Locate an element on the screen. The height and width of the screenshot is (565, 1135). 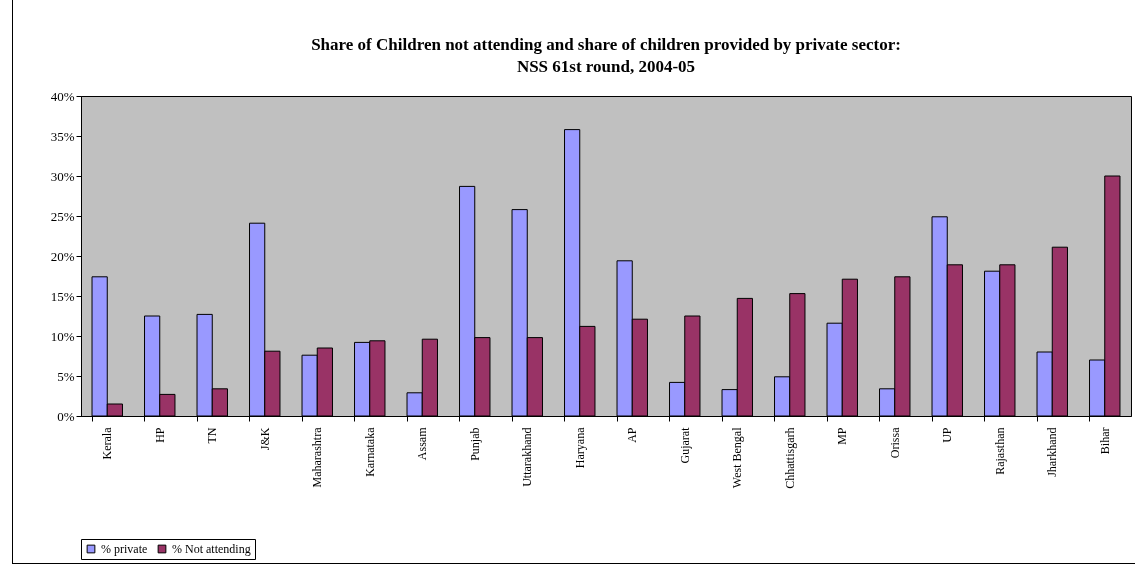
legend-label: % Not attending is located at coordinates (211, 549).